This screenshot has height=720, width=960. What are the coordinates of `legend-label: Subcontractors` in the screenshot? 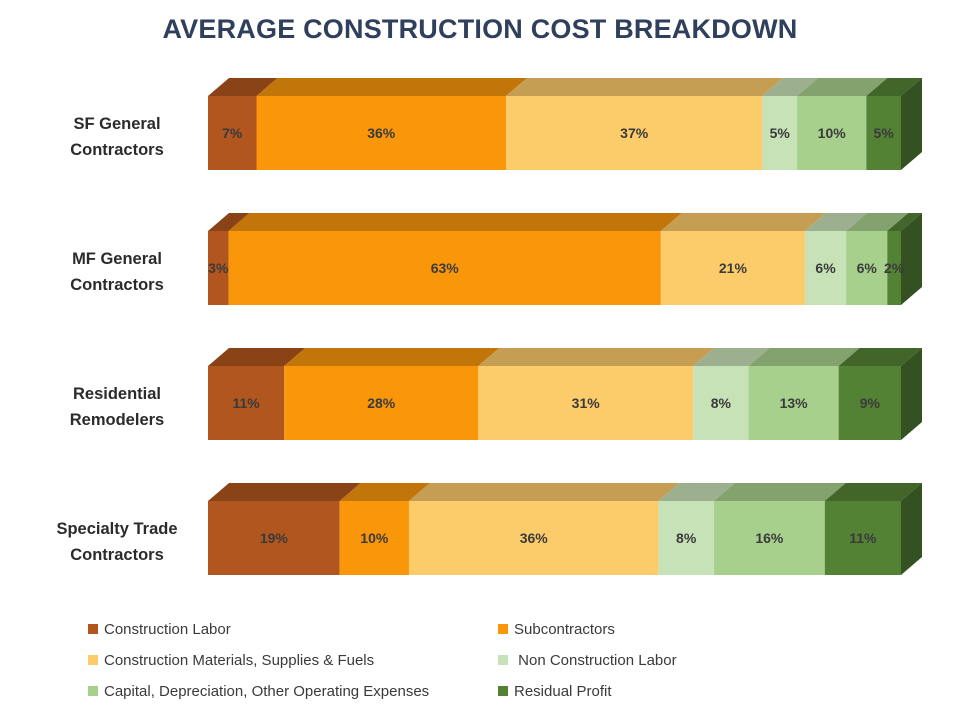 It's located at (564, 629).